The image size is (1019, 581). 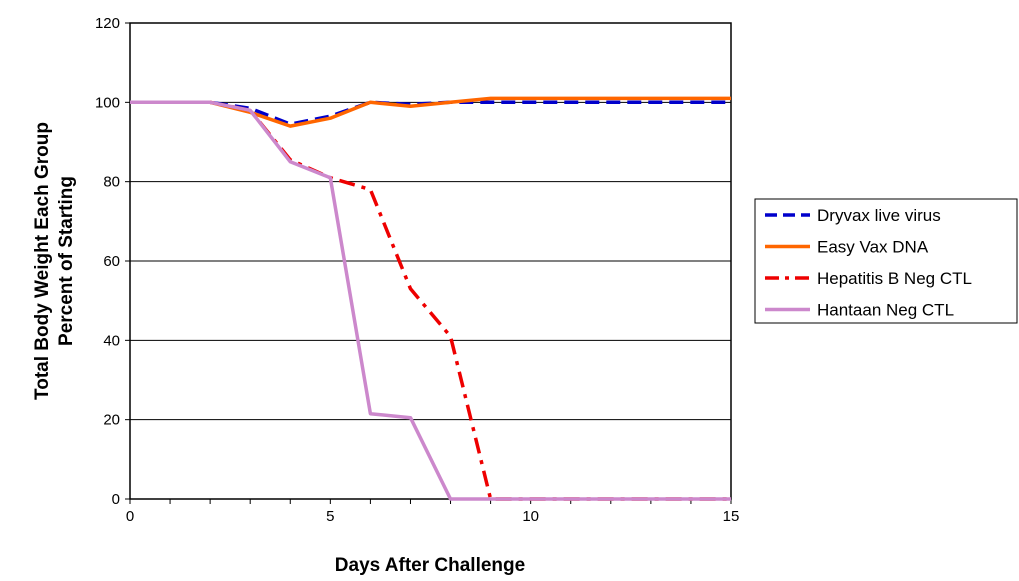 What do you see at coordinates (107, 23) in the screenshot?
I see `y-tick-label: 120` at bounding box center [107, 23].